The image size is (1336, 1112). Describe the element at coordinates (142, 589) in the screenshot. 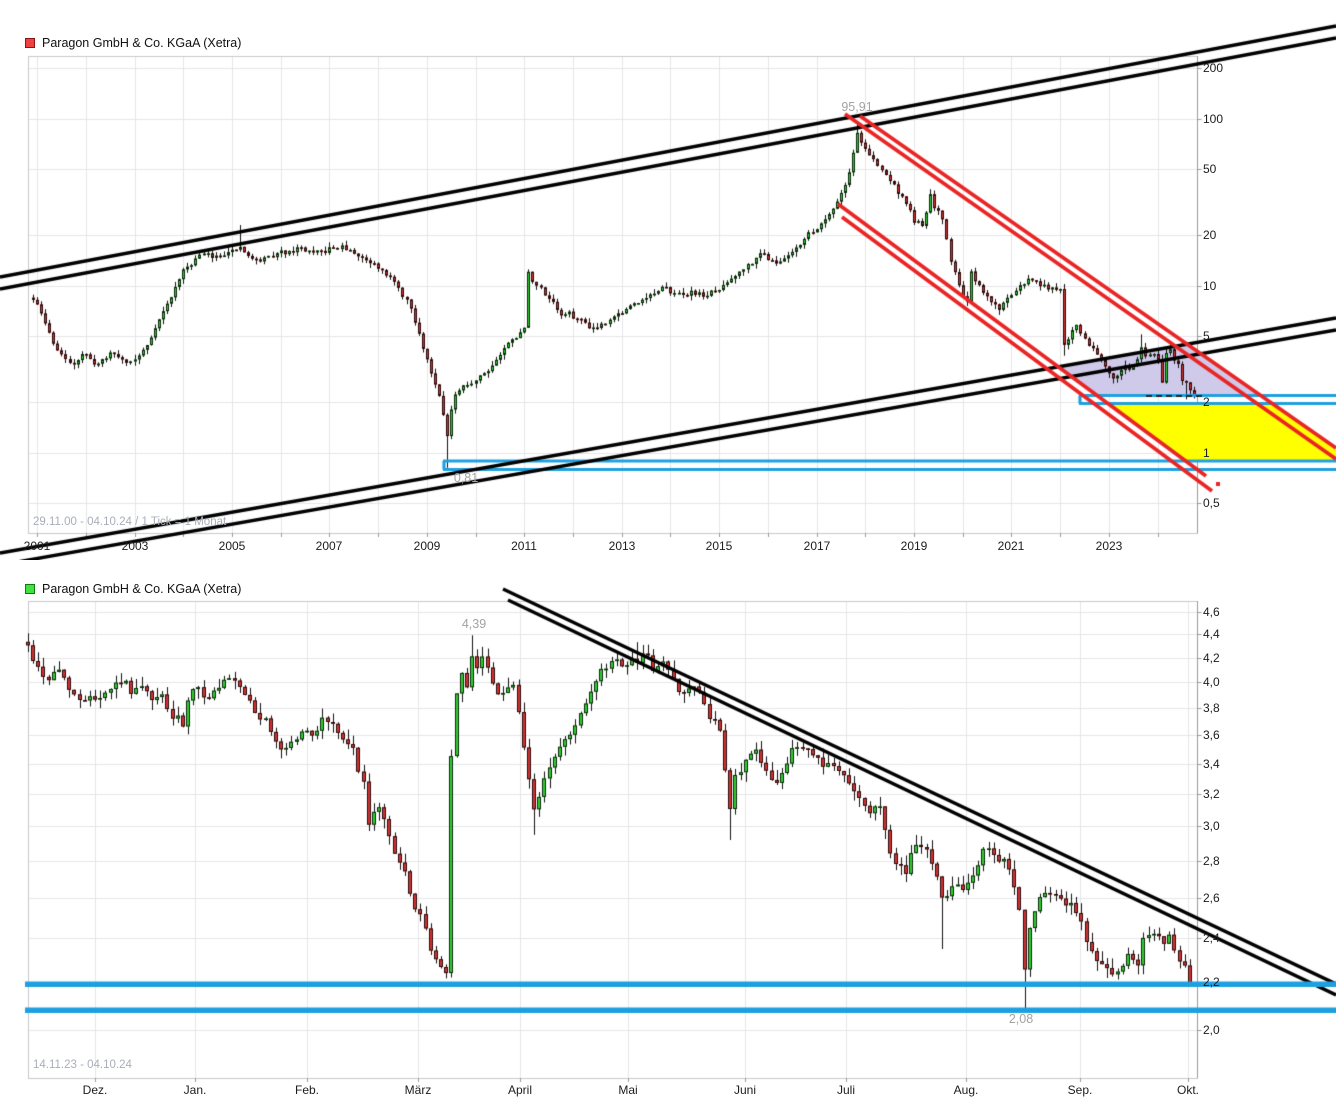

I see `daily-chart-title: Paragon GmbH & Co. KGaA (Xetra)` at that location.